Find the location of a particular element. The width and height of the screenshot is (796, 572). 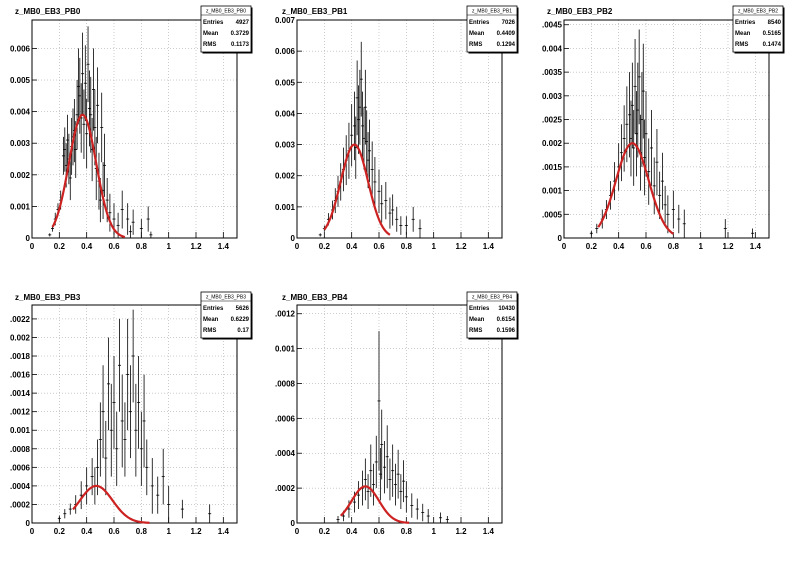

stats-value-rms: 0.17 is located at coordinates (243, 331).